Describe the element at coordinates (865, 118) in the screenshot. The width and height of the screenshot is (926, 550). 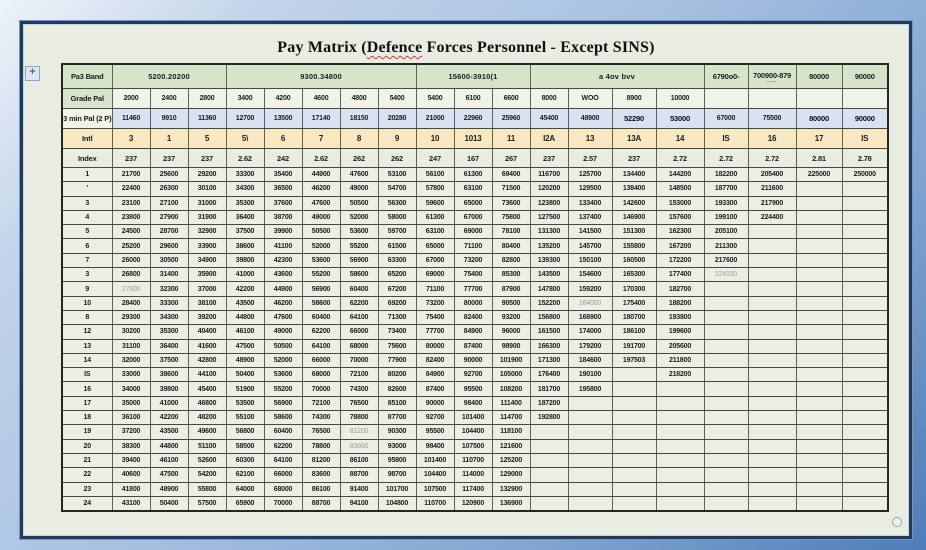
I see `min-pay-cell: 90000` at that location.